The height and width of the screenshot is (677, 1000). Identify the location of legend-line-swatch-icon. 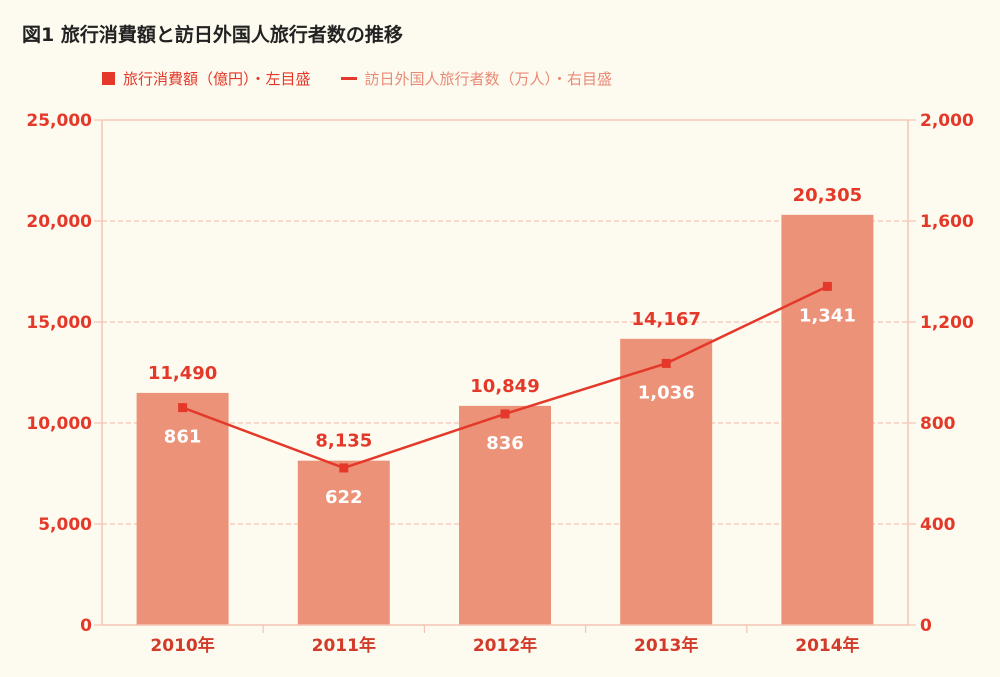
(348, 78).